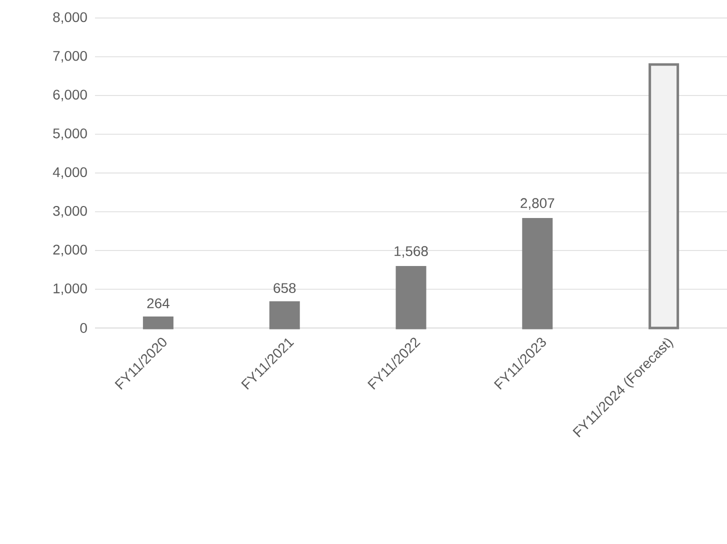 Image resolution: width=727 pixels, height=544 pixels. I want to click on y-tick-label: 0, so click(83, 328).